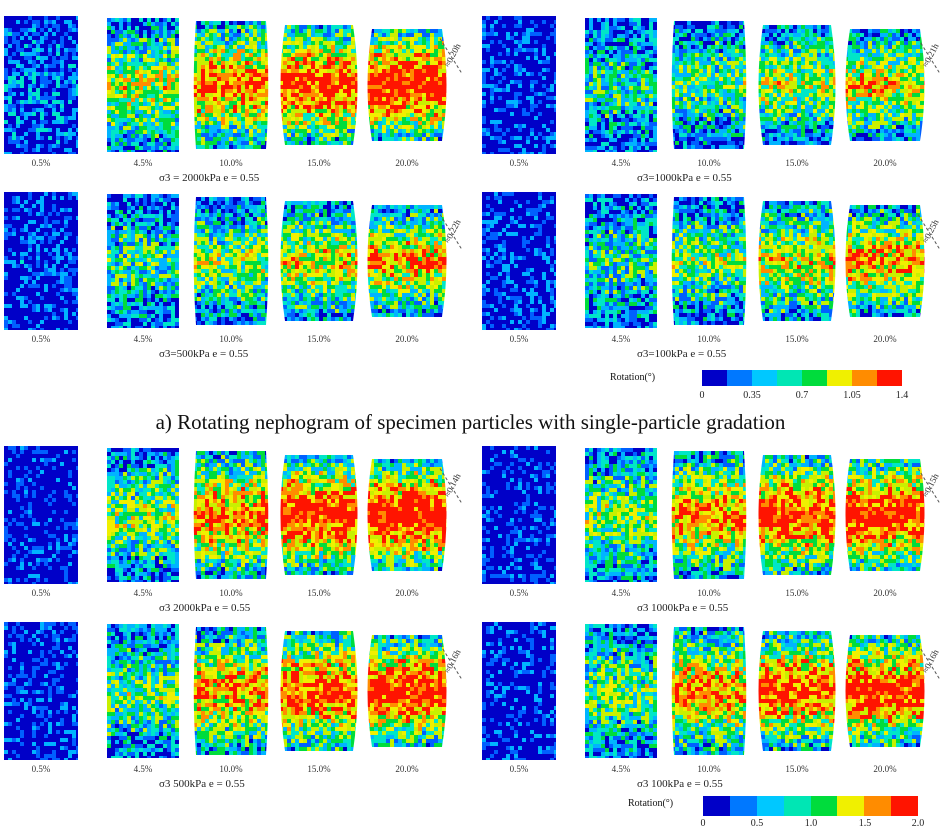 The width and height of the screenshot is (941, 833). What do you see at coordinates (202, 784) in the screenshot?
I see `panel-caption: σ3 500kPa e = 0.55` at bounding box center [202, 784].